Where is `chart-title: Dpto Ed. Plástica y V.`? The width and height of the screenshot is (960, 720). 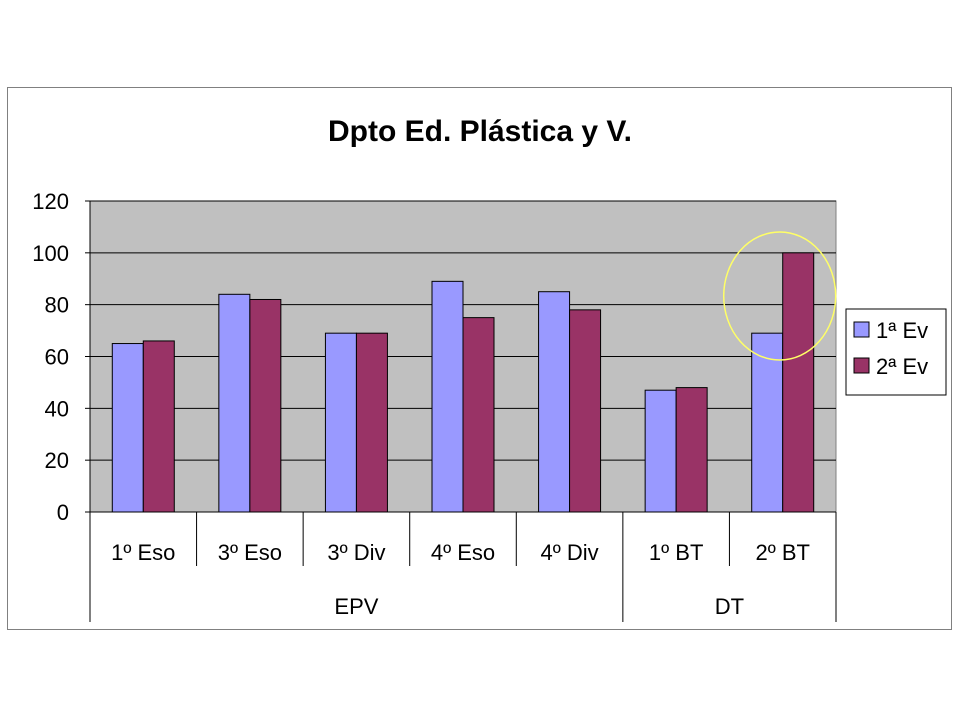 chart-title: Dpto Ed. Plástica y V. is located at coordinates (480, 131).